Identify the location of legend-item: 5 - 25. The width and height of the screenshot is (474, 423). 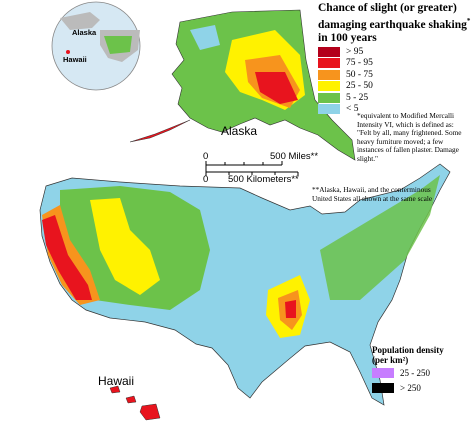
(345, 98).